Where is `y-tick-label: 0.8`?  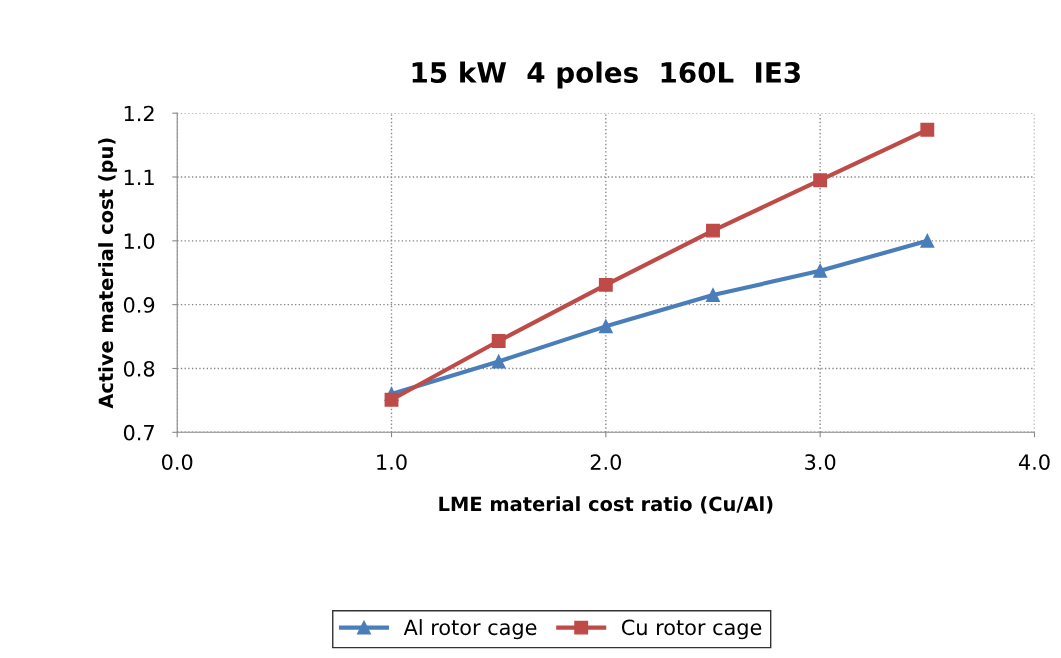 y-tick-label: 0.8 is located at coordinates (139, 368).